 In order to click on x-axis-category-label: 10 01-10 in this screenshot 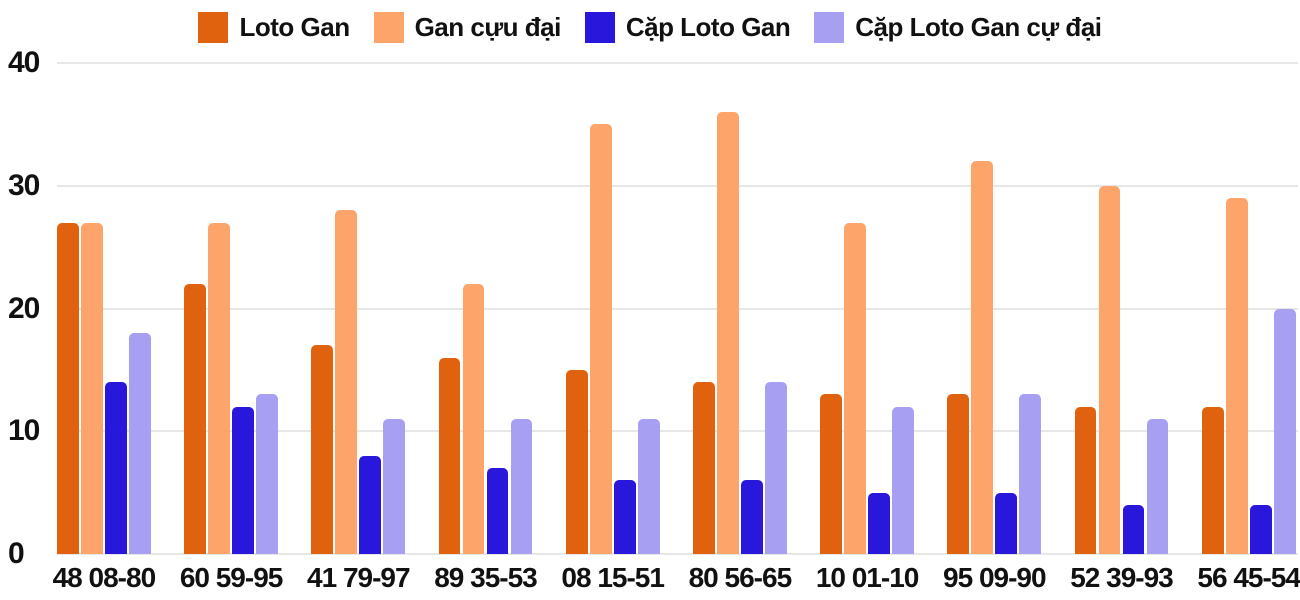, I will do `click(867, 577)`.